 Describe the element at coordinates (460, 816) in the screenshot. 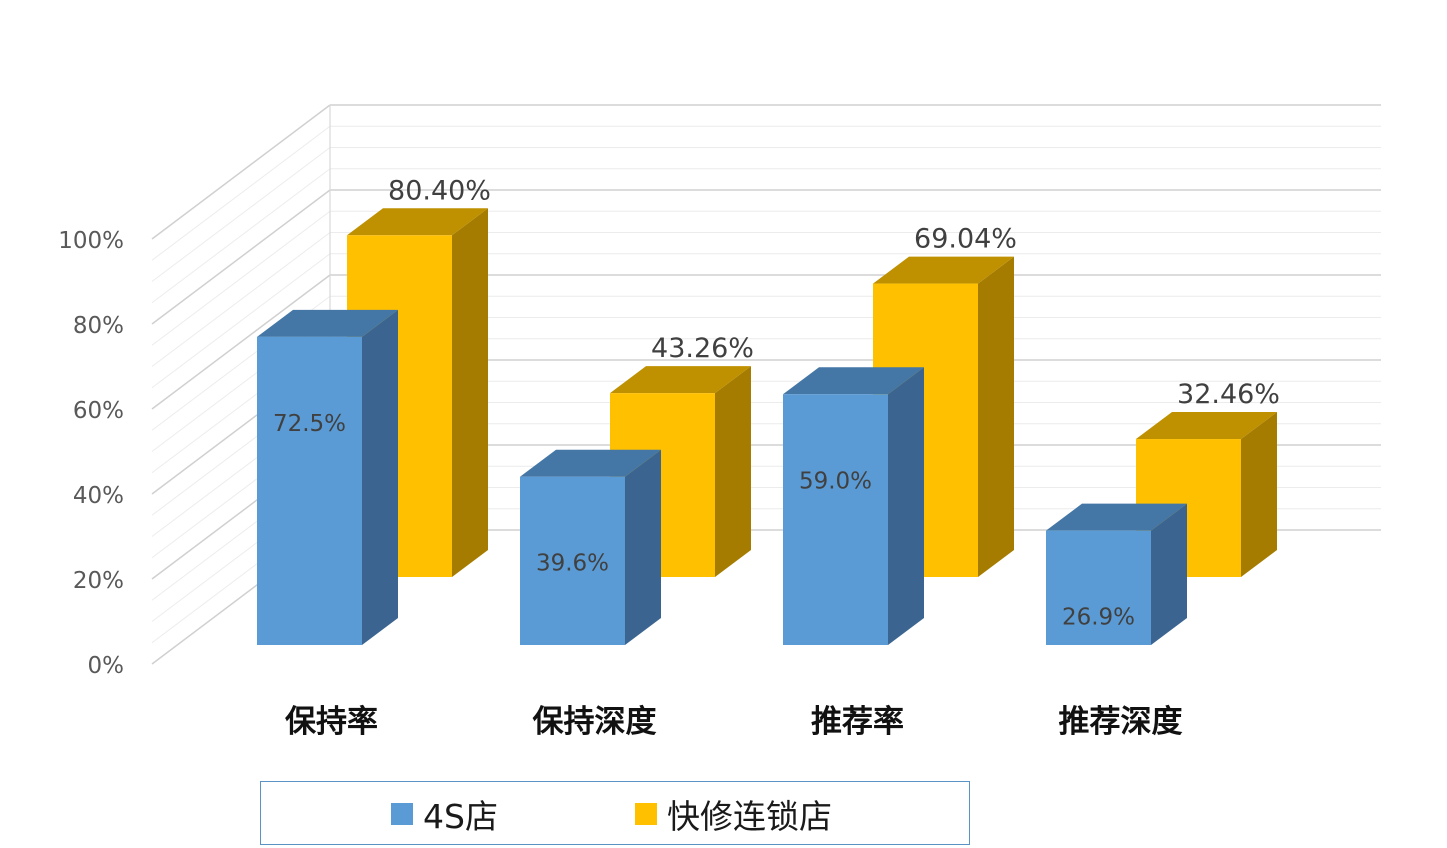

I see `legend-label-4s: 4S店` at that location.